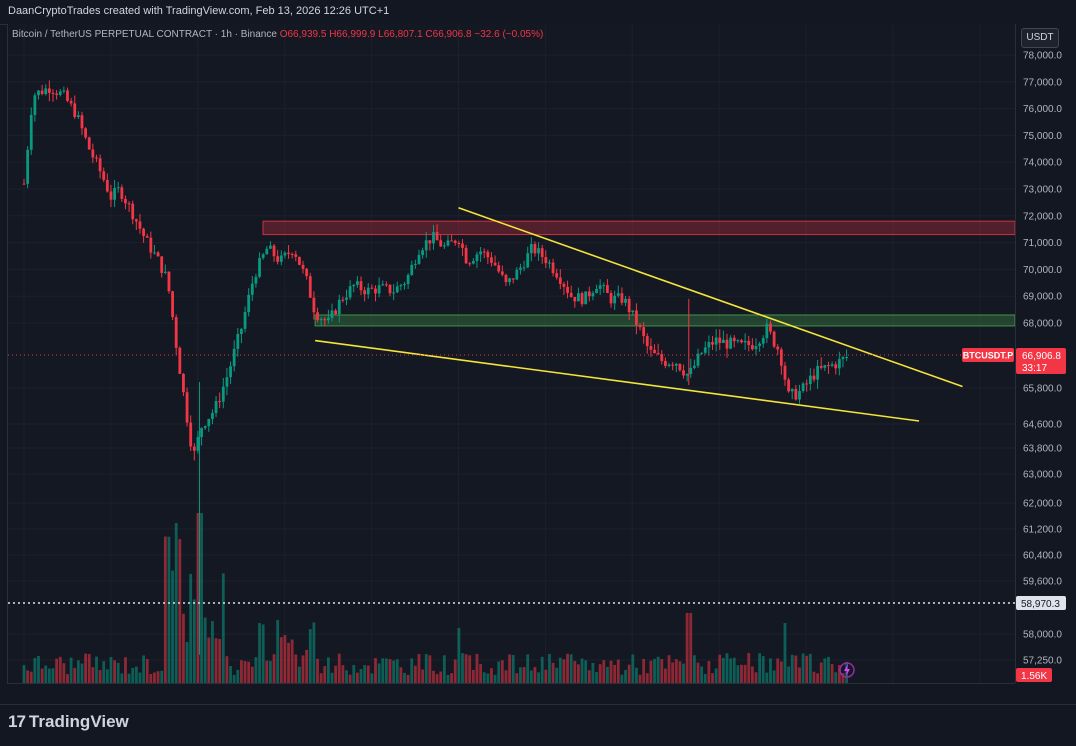 The image size is (1076, 746). I want to click on currency-button: USDT, so click(1040, 38).